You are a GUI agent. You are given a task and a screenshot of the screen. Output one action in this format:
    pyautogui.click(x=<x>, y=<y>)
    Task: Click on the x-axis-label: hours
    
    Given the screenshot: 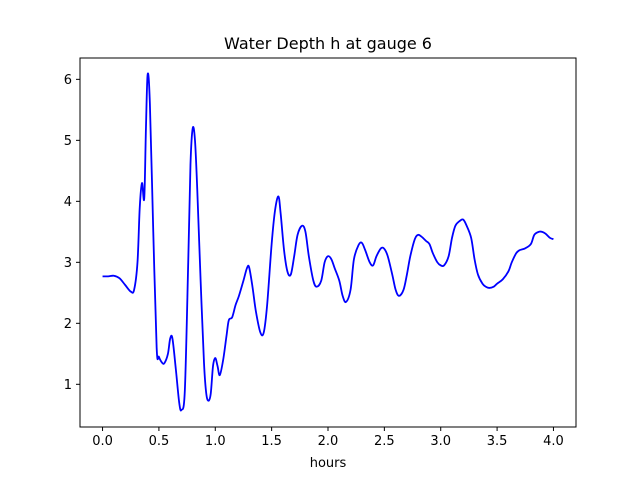 What is the action you would take?
    pyautogui.click(x=328, y=463)
    